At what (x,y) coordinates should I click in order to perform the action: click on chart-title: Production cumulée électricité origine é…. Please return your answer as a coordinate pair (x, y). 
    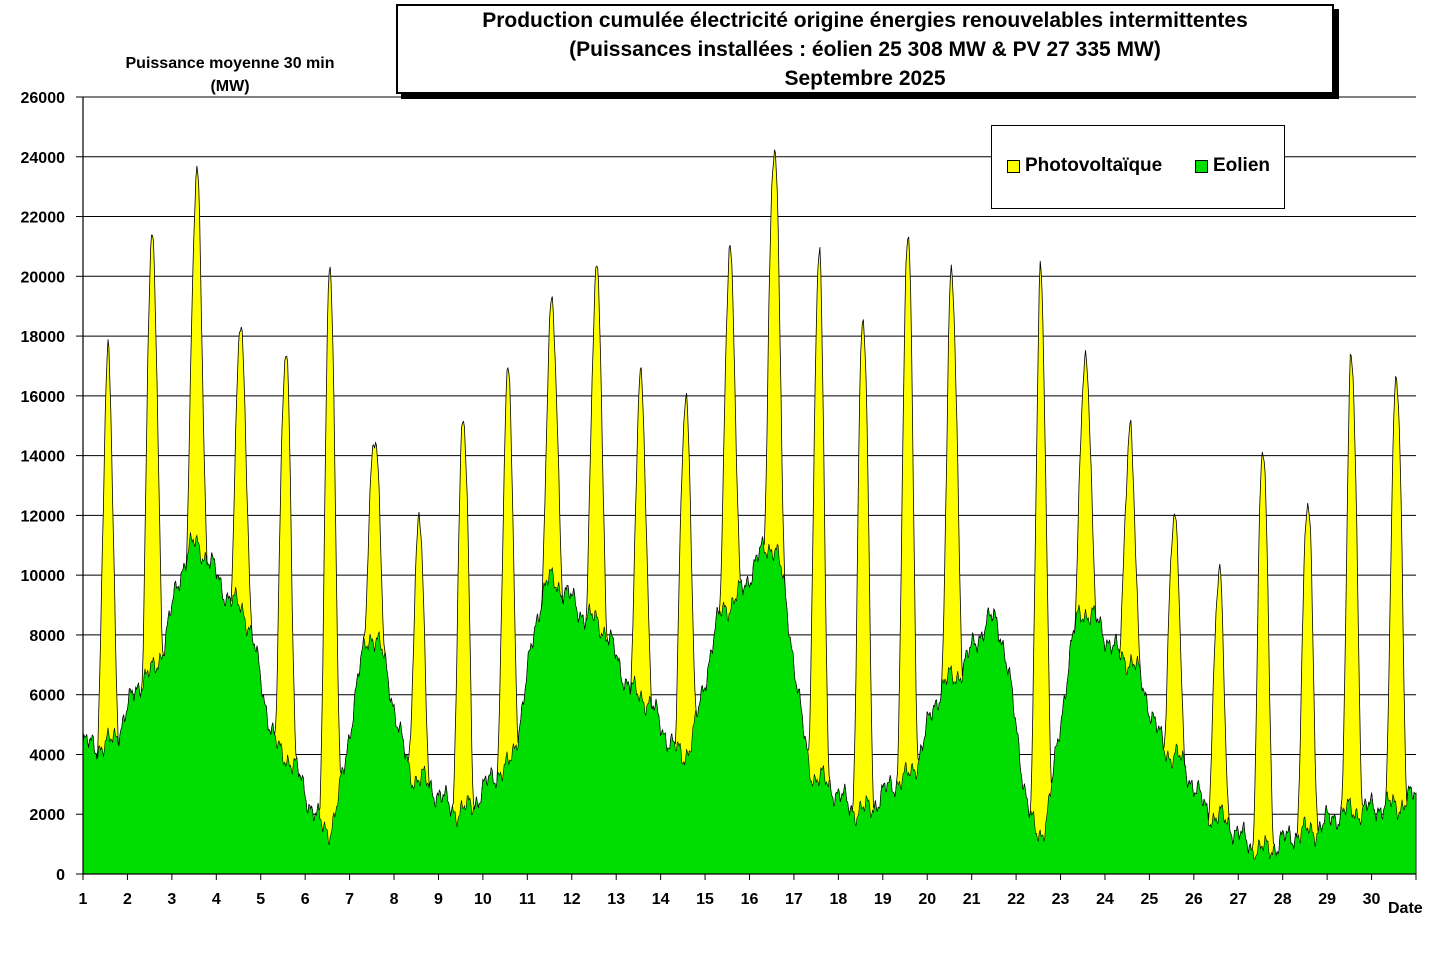
    Looking at the image, I should click on (865, 49).